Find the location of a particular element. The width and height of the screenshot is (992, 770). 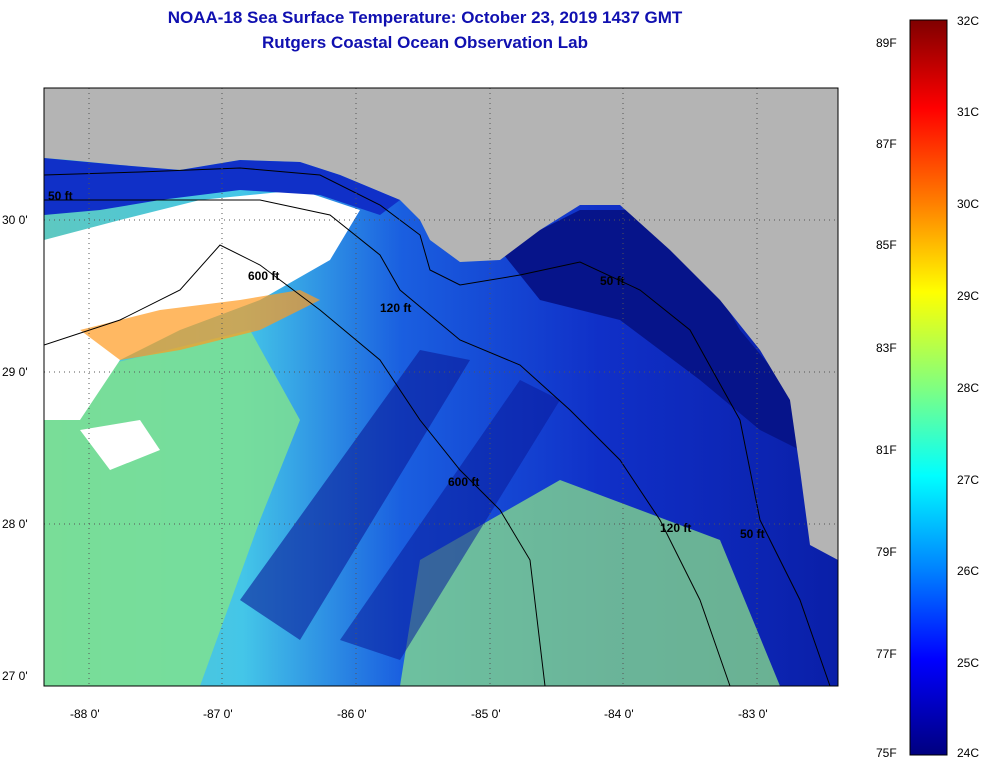

lon-label: -84 0' is located at coordinates (619, 714).